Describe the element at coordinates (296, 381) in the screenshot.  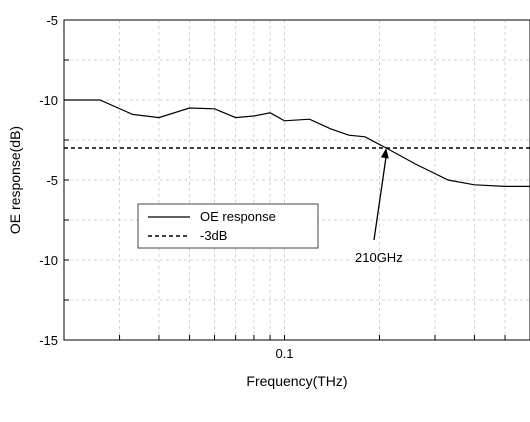
I see `x-axis-label: Frequency(THz)` at that location.